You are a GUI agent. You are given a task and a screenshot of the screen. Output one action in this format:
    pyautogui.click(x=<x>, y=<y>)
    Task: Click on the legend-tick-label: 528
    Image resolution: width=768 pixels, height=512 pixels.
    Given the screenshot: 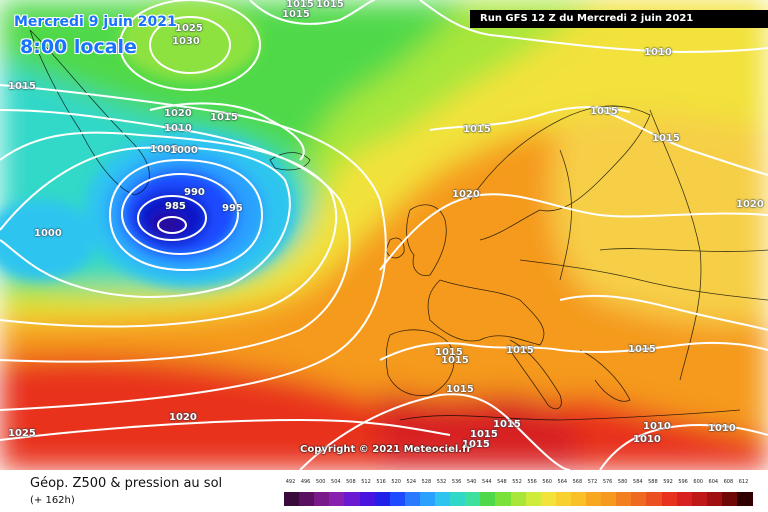 What is the action you would take?
    pyautogui.click(x=426, y=482)
    